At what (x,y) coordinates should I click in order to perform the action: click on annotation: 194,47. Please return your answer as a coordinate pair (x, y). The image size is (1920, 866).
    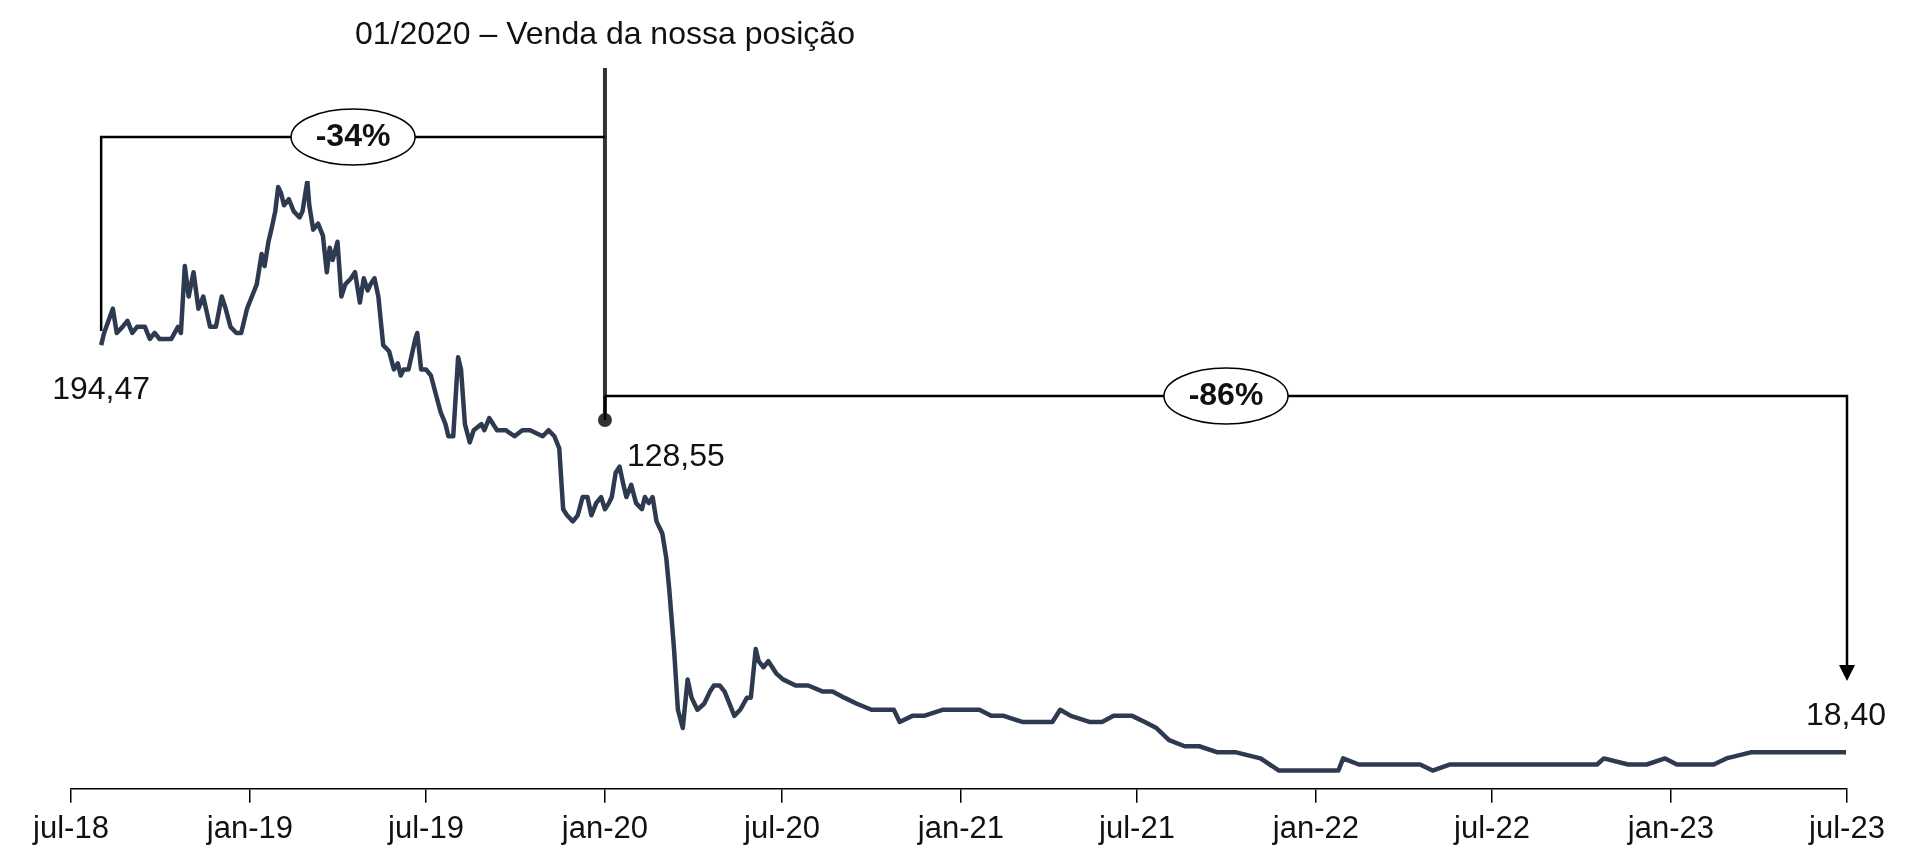
    Looking at the image, I should click on (101, 387).